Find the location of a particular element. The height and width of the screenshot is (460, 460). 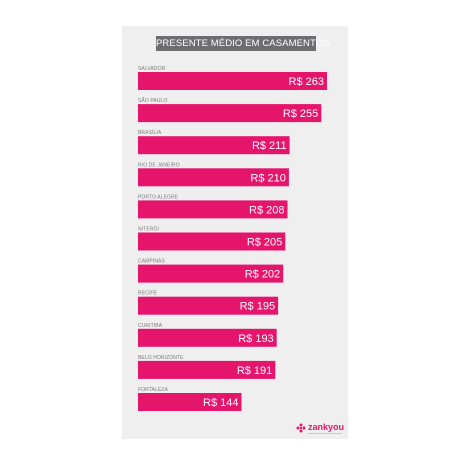

bar-value-label: R$ 202 is located at coordinates (262, 275).